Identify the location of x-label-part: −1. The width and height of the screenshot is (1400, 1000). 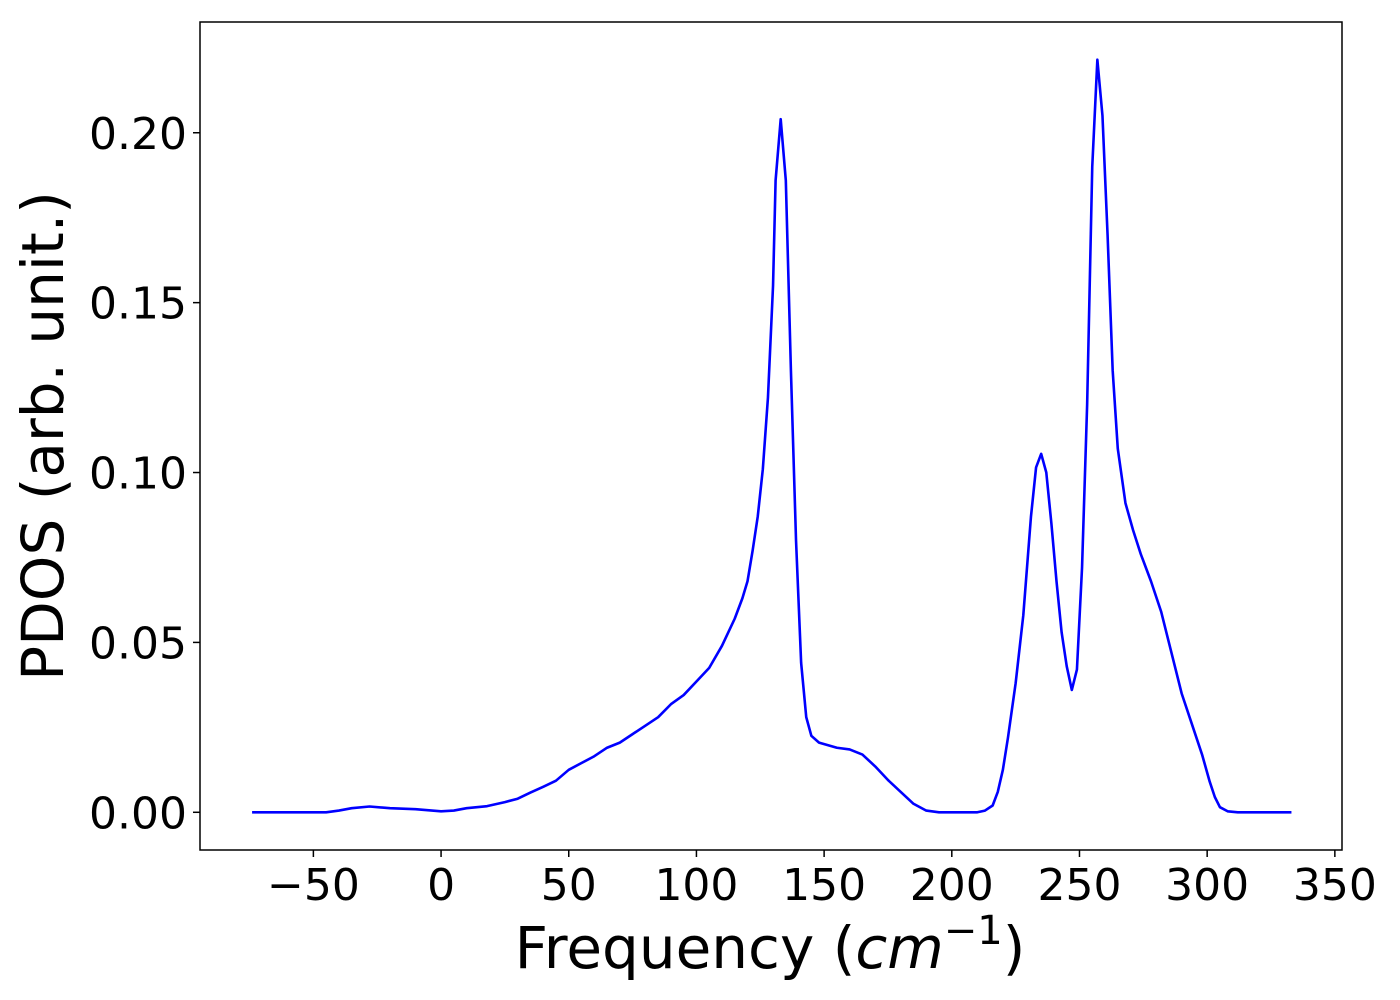
(973, 931).